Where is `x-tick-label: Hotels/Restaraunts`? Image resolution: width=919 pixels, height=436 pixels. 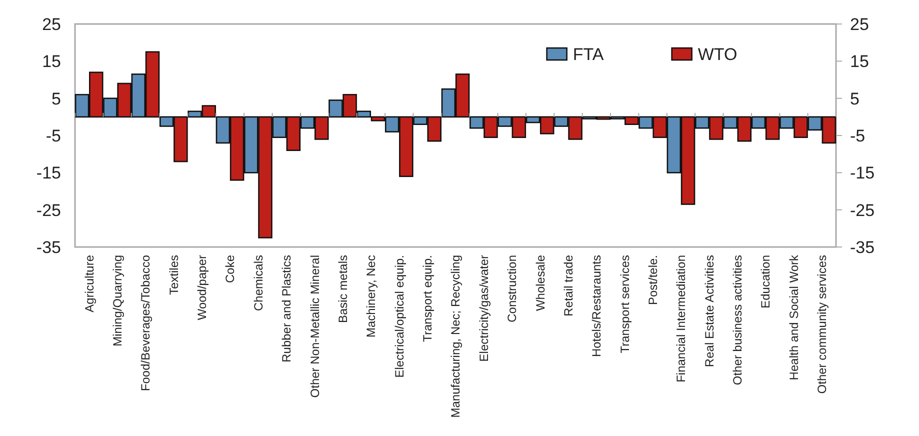
x-tick-label: Hotels/Restaraunts is located at coordinates (597, 306).